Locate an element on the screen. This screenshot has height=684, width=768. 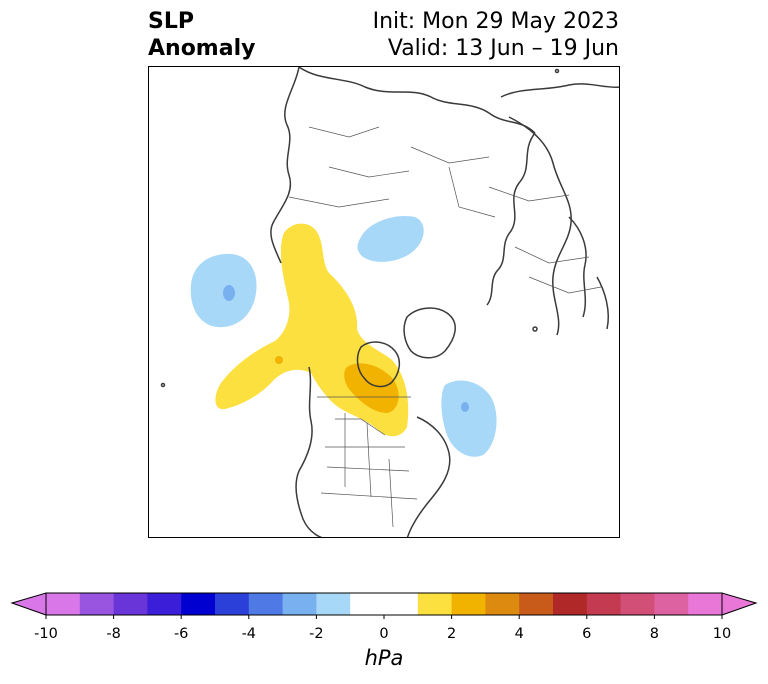
colorbar-units: hPa is located at coordinates (384, 658).